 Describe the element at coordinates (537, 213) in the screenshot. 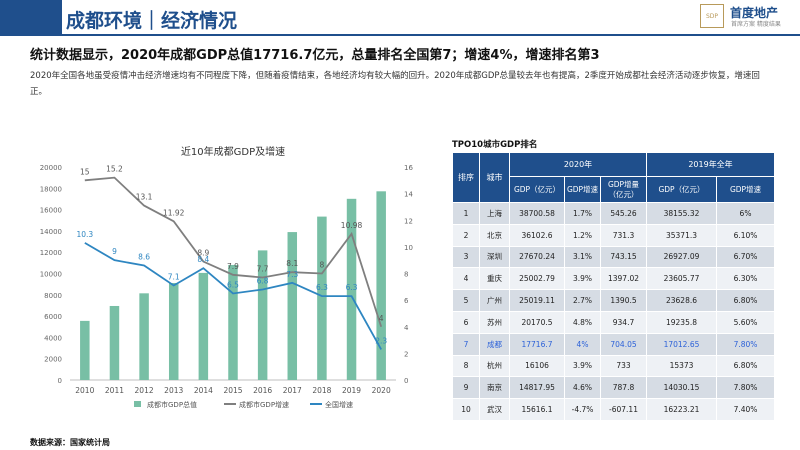

I see `cell-gdp: 38700.58` at that location.